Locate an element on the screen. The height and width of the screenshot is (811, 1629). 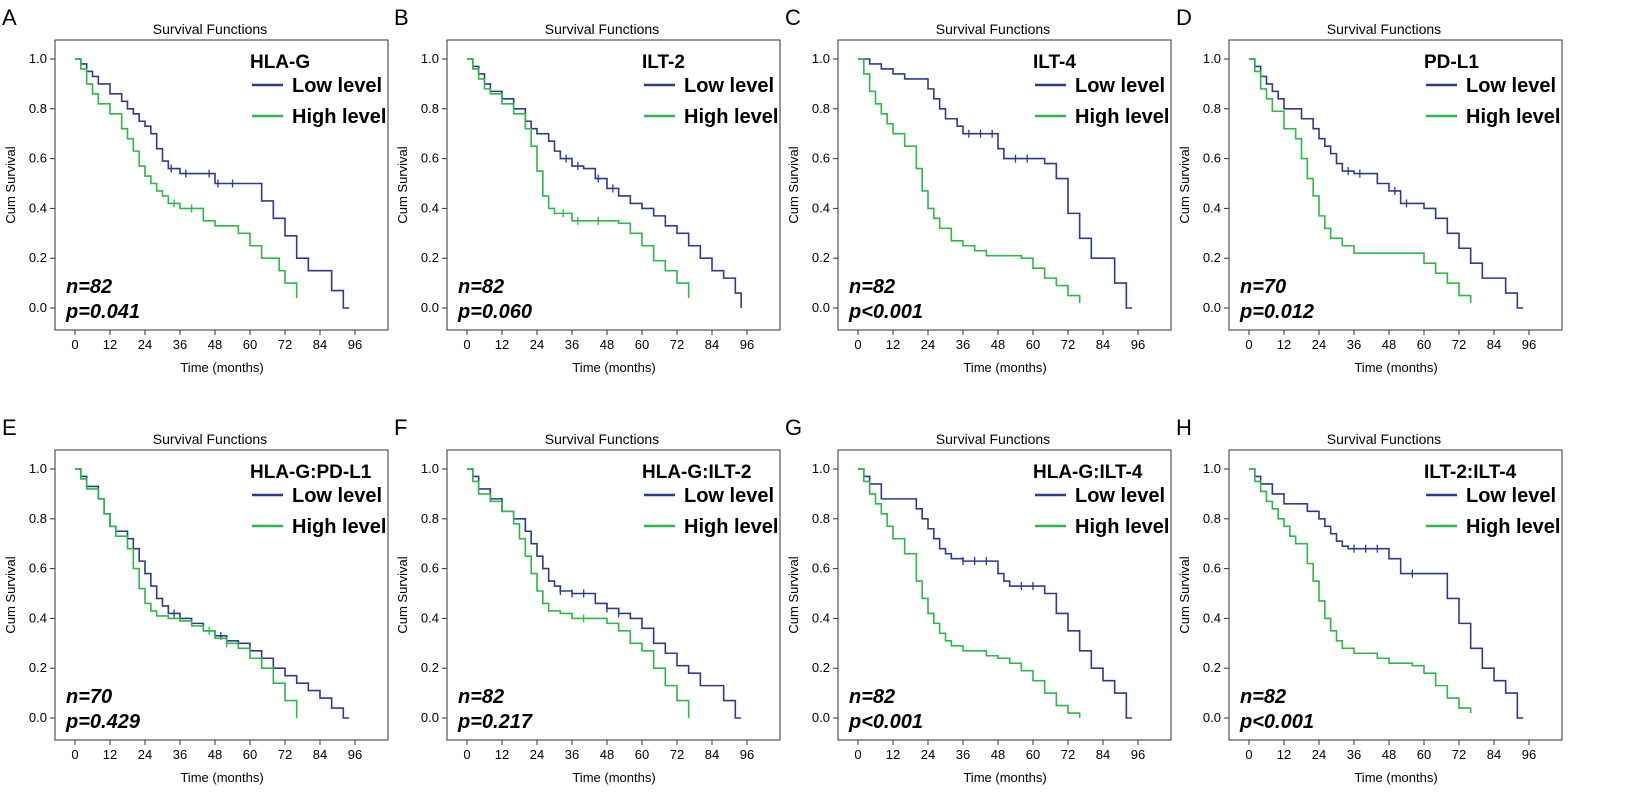
panel-letter: B is located at coordinates (401, 17).